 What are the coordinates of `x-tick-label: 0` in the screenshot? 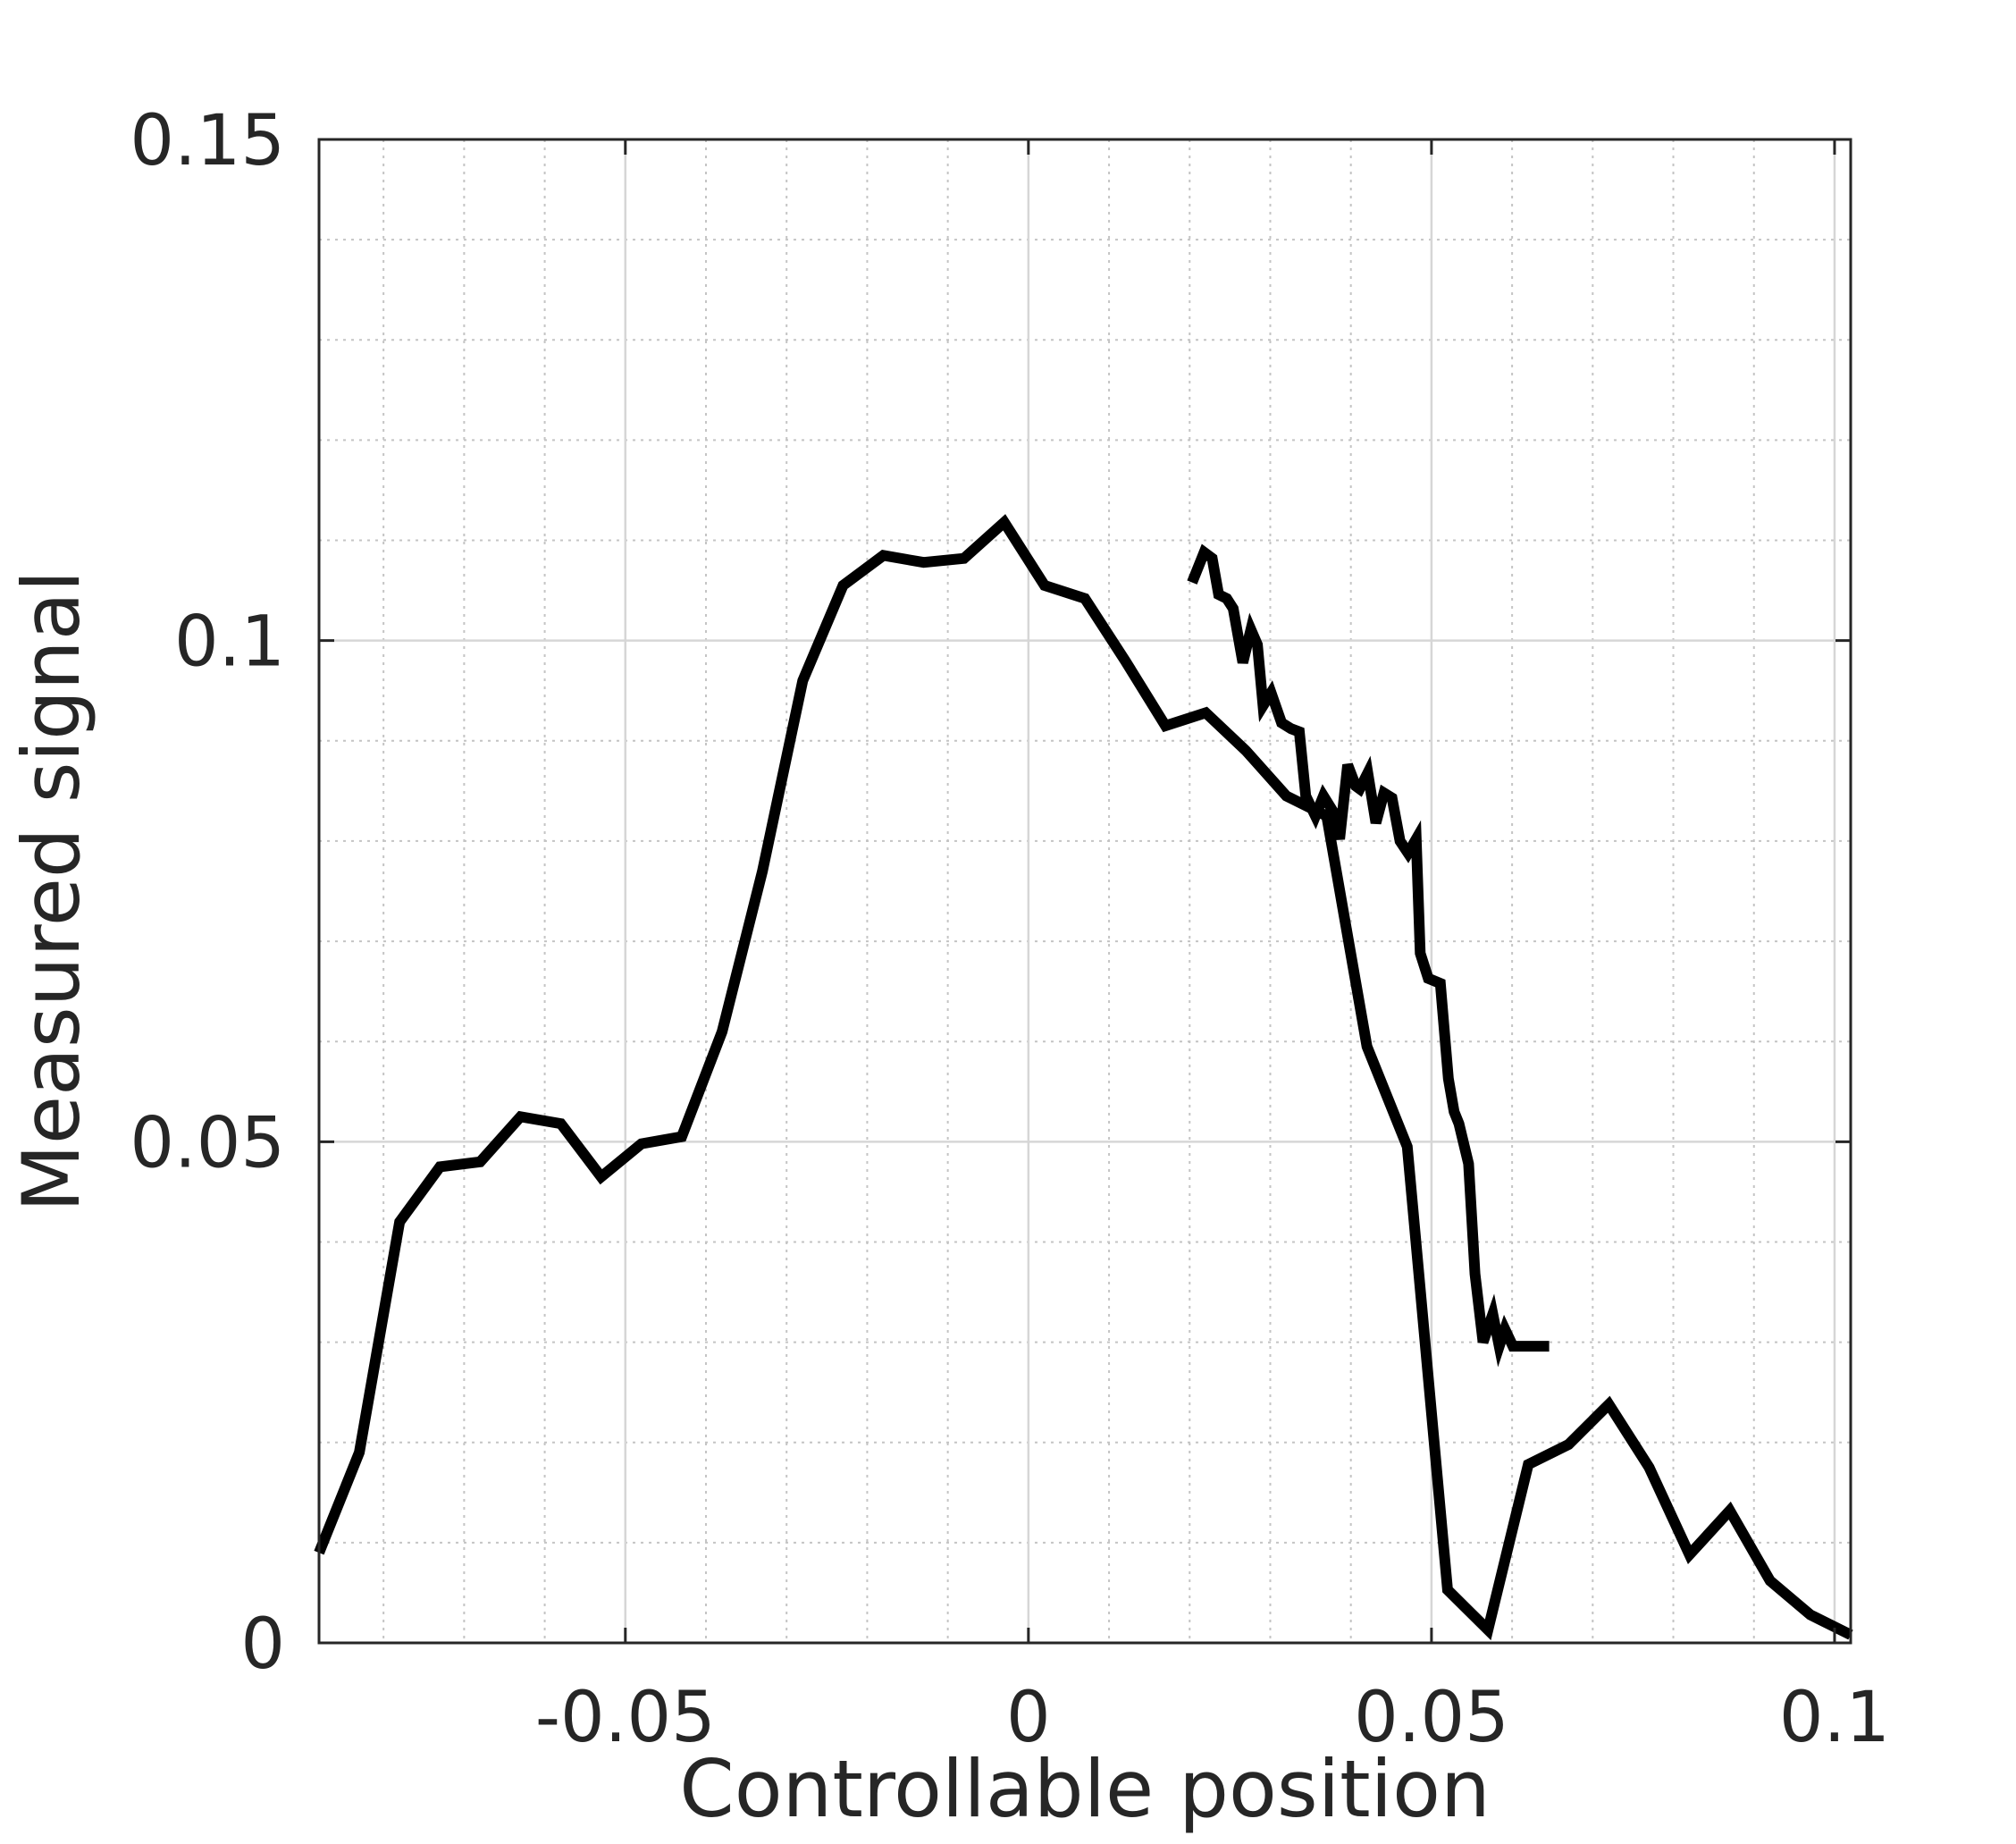 It's located at (1028, 1718).